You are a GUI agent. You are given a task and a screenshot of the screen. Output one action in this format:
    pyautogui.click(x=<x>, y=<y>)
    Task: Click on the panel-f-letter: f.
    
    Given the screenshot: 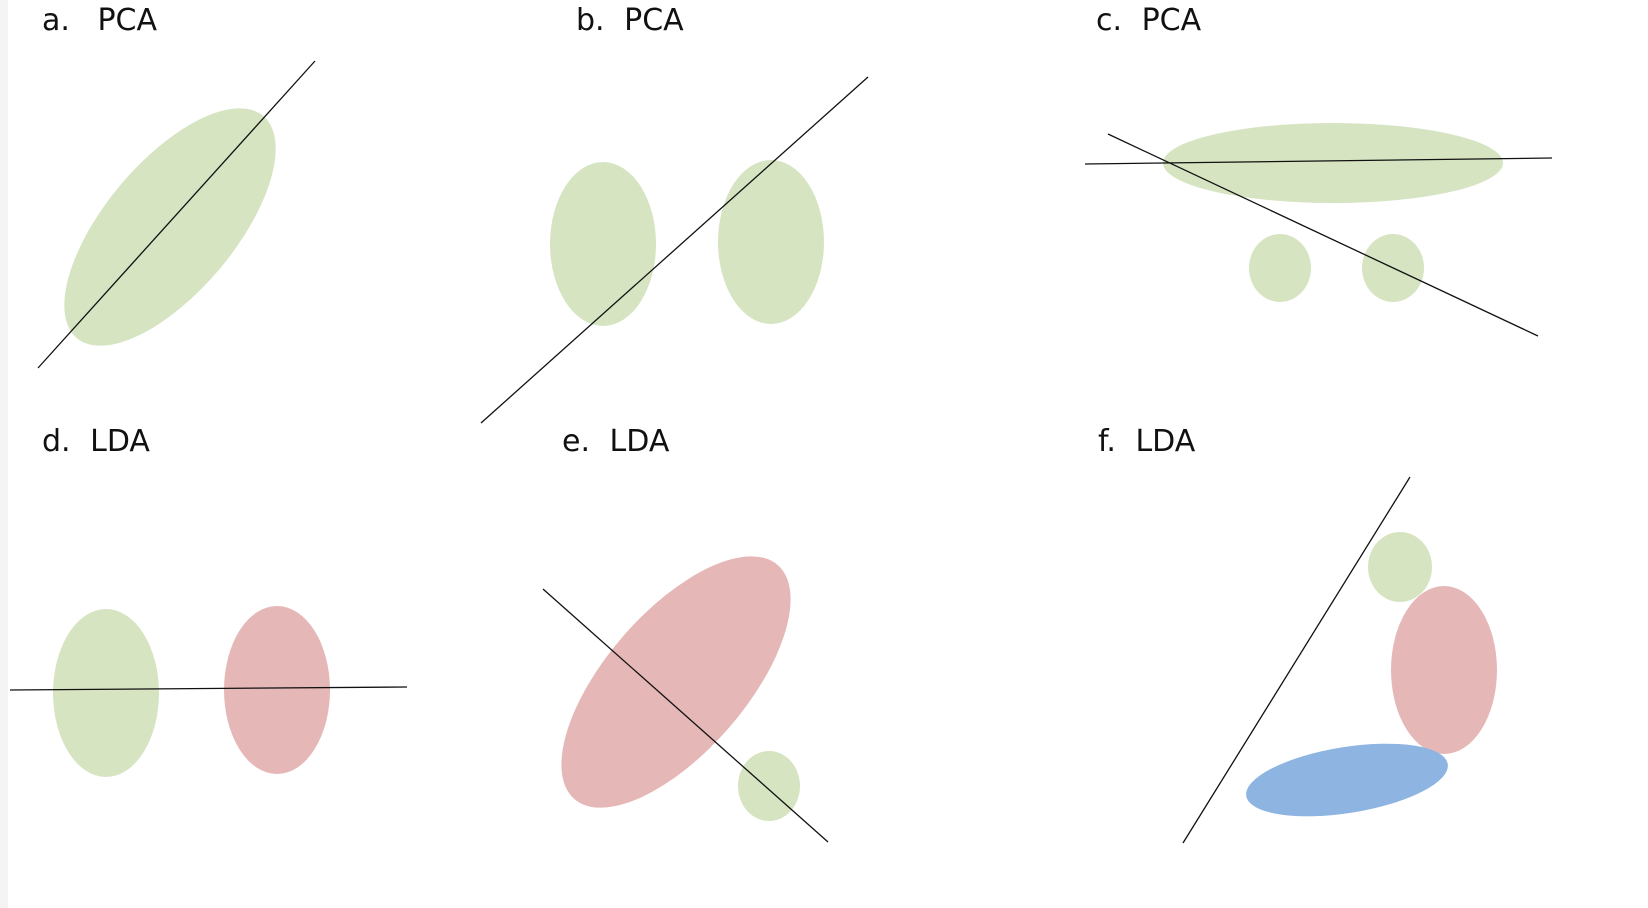 What is the action you would take?
    pyautogui.click(x=1107, y=441)
    